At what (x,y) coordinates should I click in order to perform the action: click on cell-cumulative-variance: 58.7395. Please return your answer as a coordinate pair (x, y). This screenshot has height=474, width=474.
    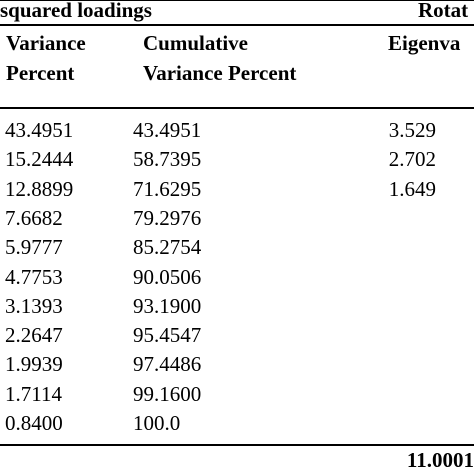
    Looking at the image, I should click on (167, 159).